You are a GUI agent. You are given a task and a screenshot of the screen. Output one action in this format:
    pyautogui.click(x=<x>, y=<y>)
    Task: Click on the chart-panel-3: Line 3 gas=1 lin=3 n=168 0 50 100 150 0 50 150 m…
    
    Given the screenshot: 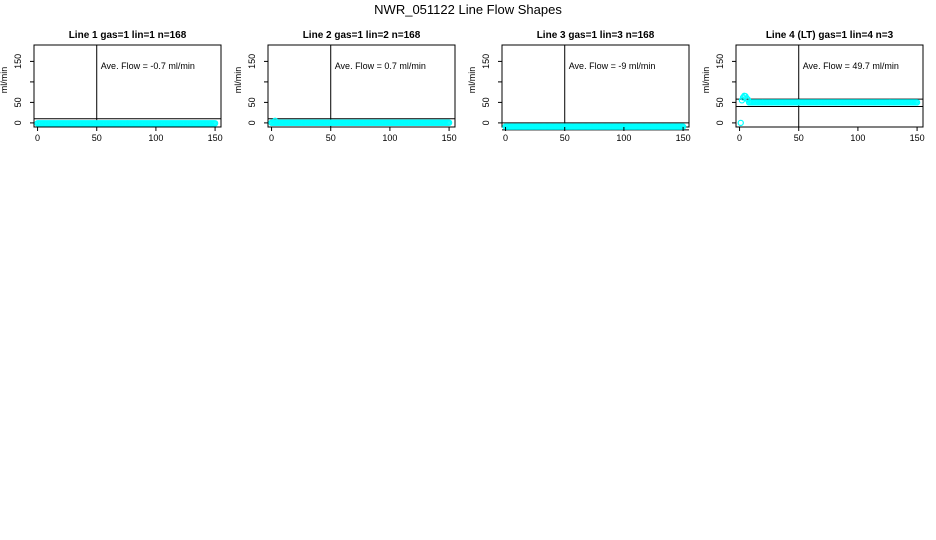 What is the action you would take?
    pyautogui.click(x=579, y=86)
    